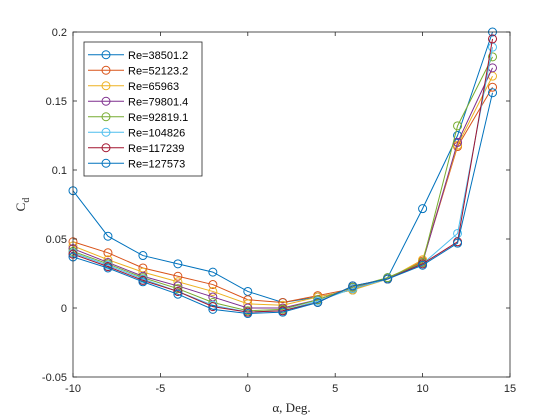 The height and width of the screenshot is (420, 560). What do you see at coordinates (158, 56) in the screenshot?
I see `legend-label: Re=38501.2` at bounding box center [158, 56].